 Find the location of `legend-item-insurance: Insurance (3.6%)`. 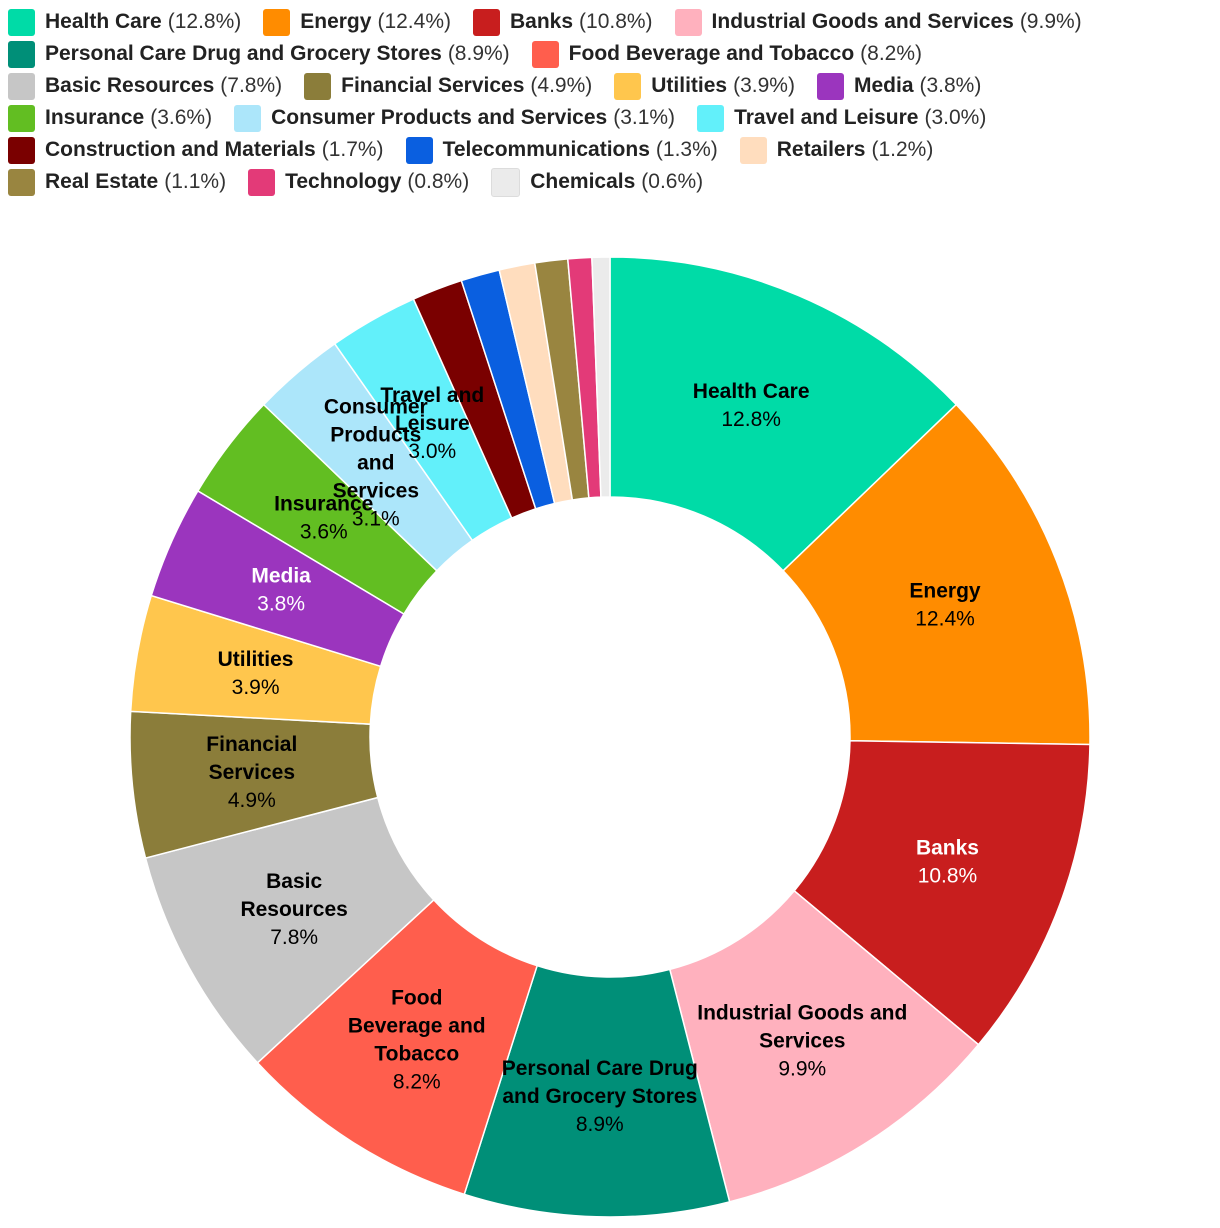

legend-item-insurance: Insurance (3.6%) is located at coordinates (110, 118).